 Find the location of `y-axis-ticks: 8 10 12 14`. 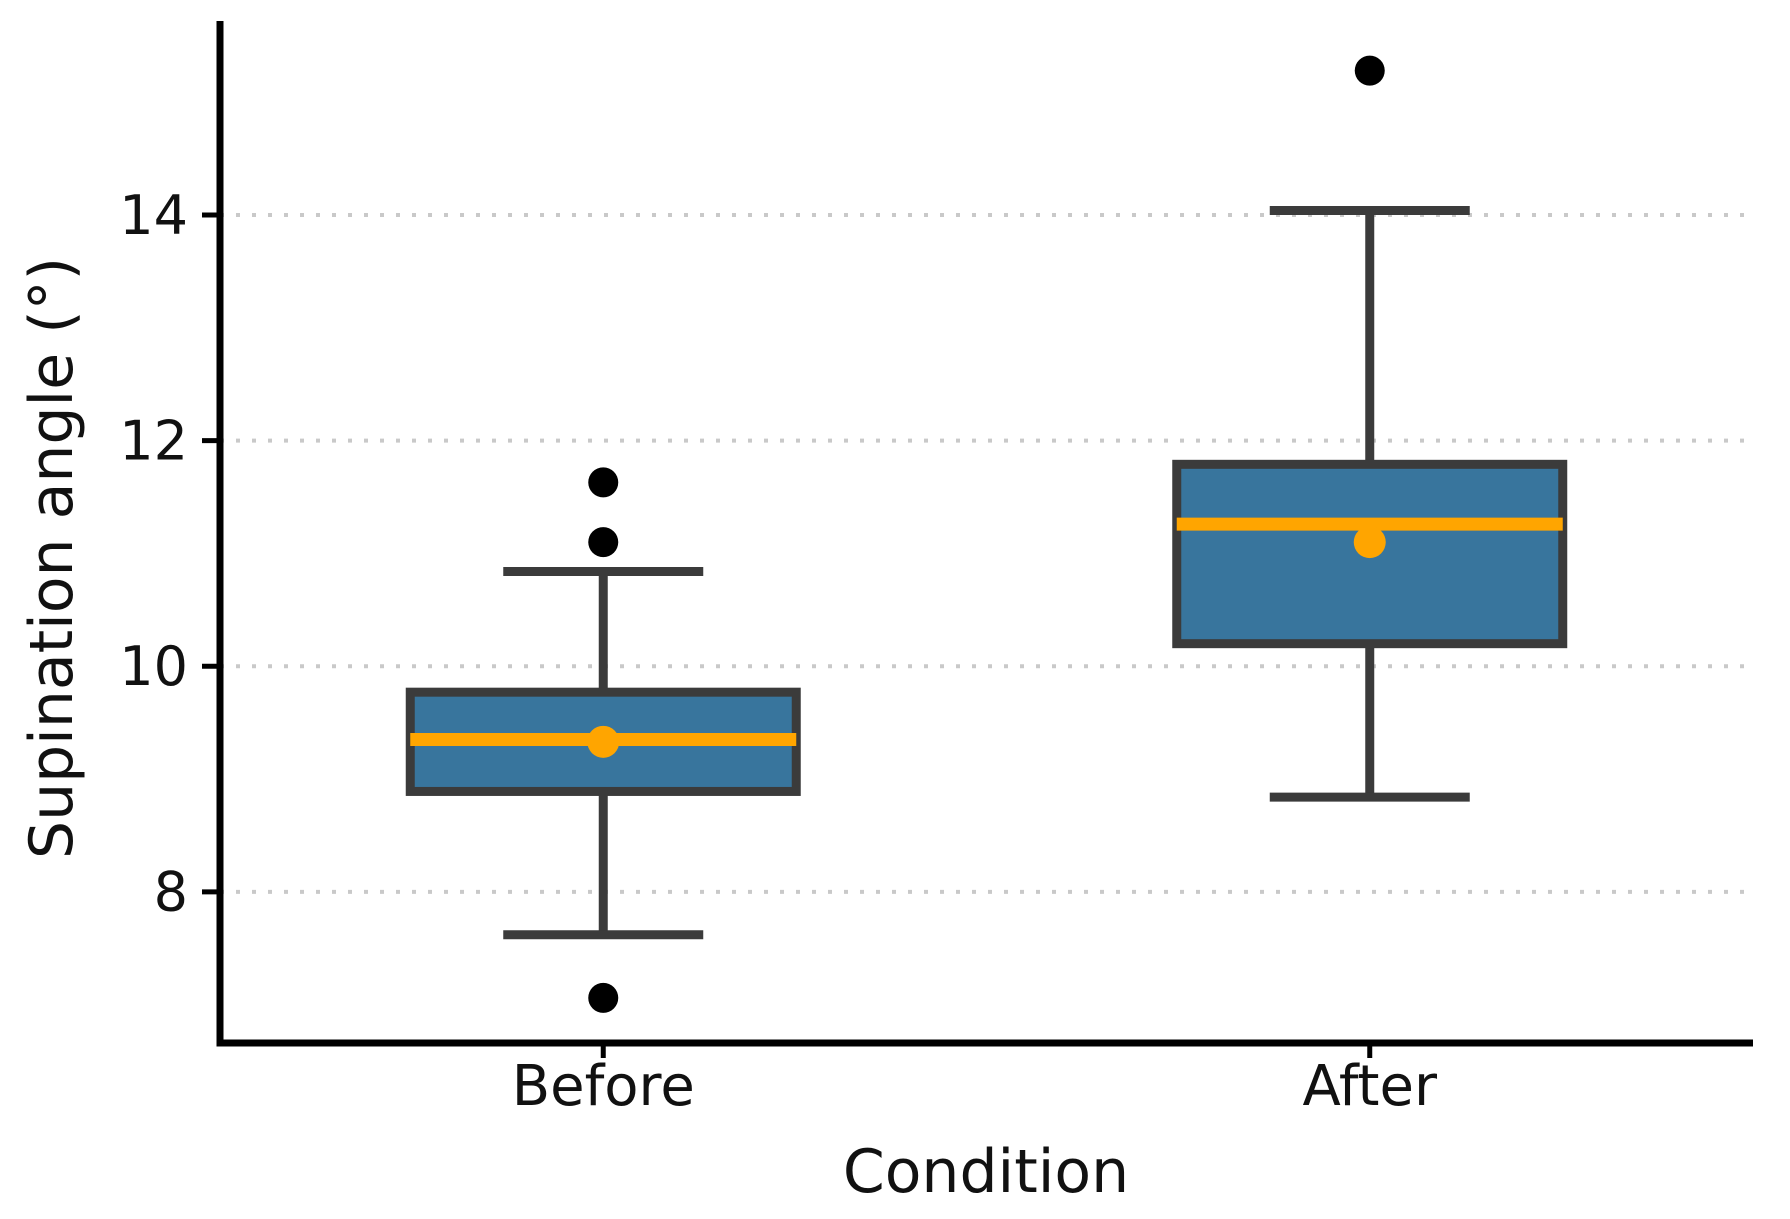

y-axis-ticks: 8 10 12 14 is located at coordinates (169, 554).